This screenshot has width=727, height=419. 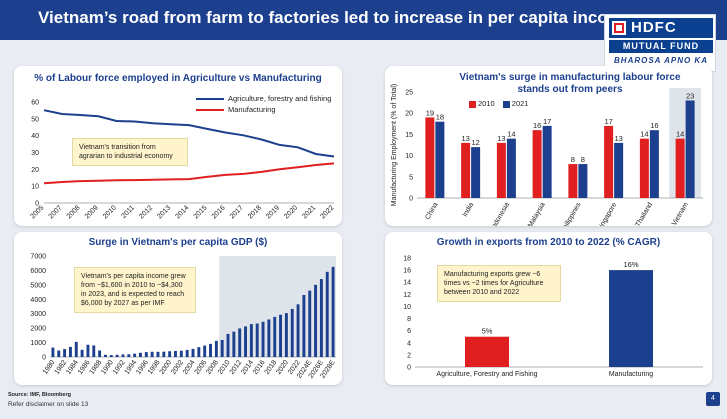 I want to click on labour-legend-agri: Agriculture, forestry and fishing, so click(x=263, y=98).